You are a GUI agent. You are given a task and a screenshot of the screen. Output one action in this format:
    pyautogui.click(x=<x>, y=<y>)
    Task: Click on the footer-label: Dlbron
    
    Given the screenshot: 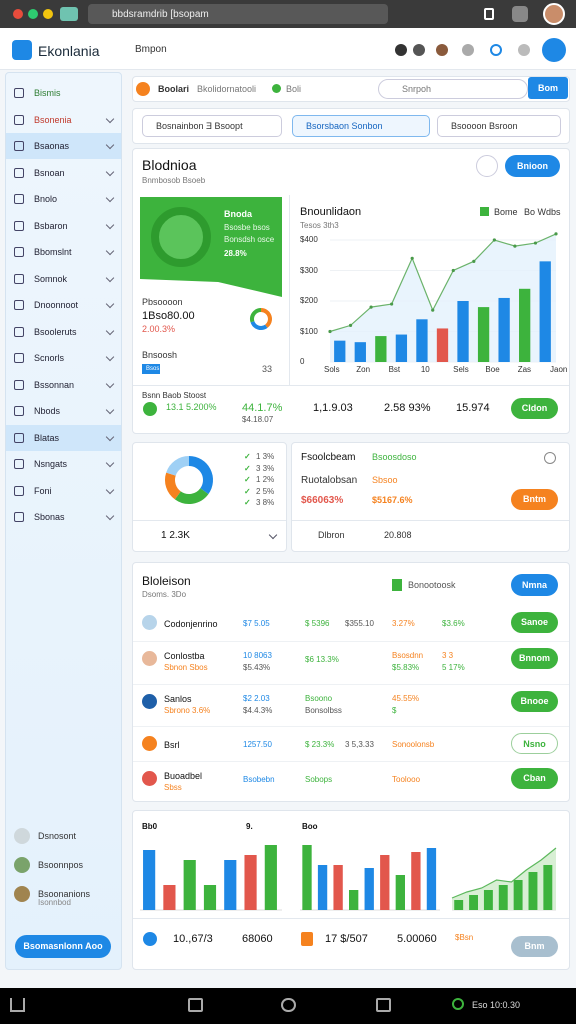 What is the action you would take?
    pyautogui.click(x=331, y=535)
    